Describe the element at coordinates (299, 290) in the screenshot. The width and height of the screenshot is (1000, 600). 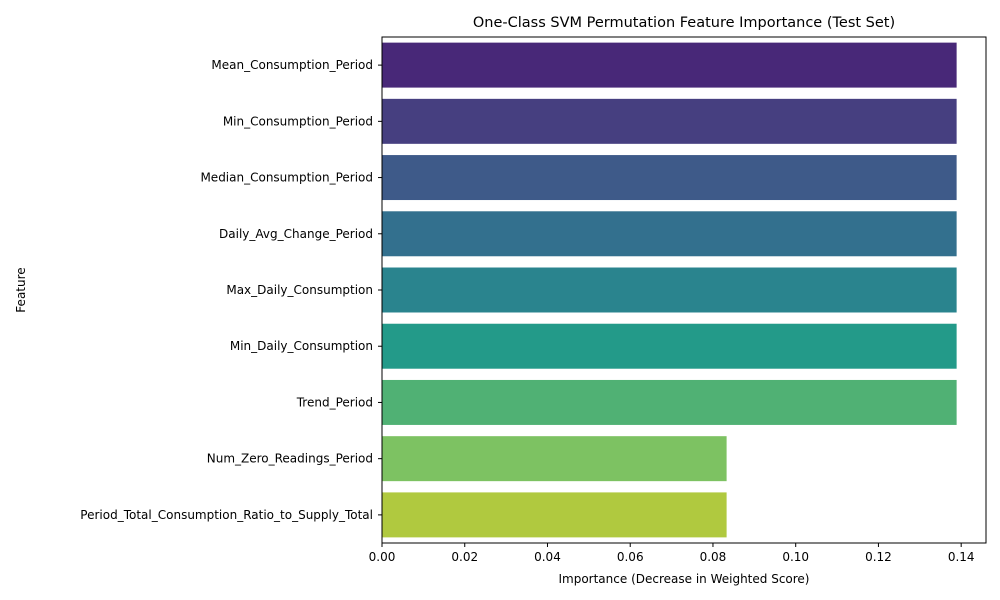
I see `y-tick-label: Max_Daily_Consumption` at that location.